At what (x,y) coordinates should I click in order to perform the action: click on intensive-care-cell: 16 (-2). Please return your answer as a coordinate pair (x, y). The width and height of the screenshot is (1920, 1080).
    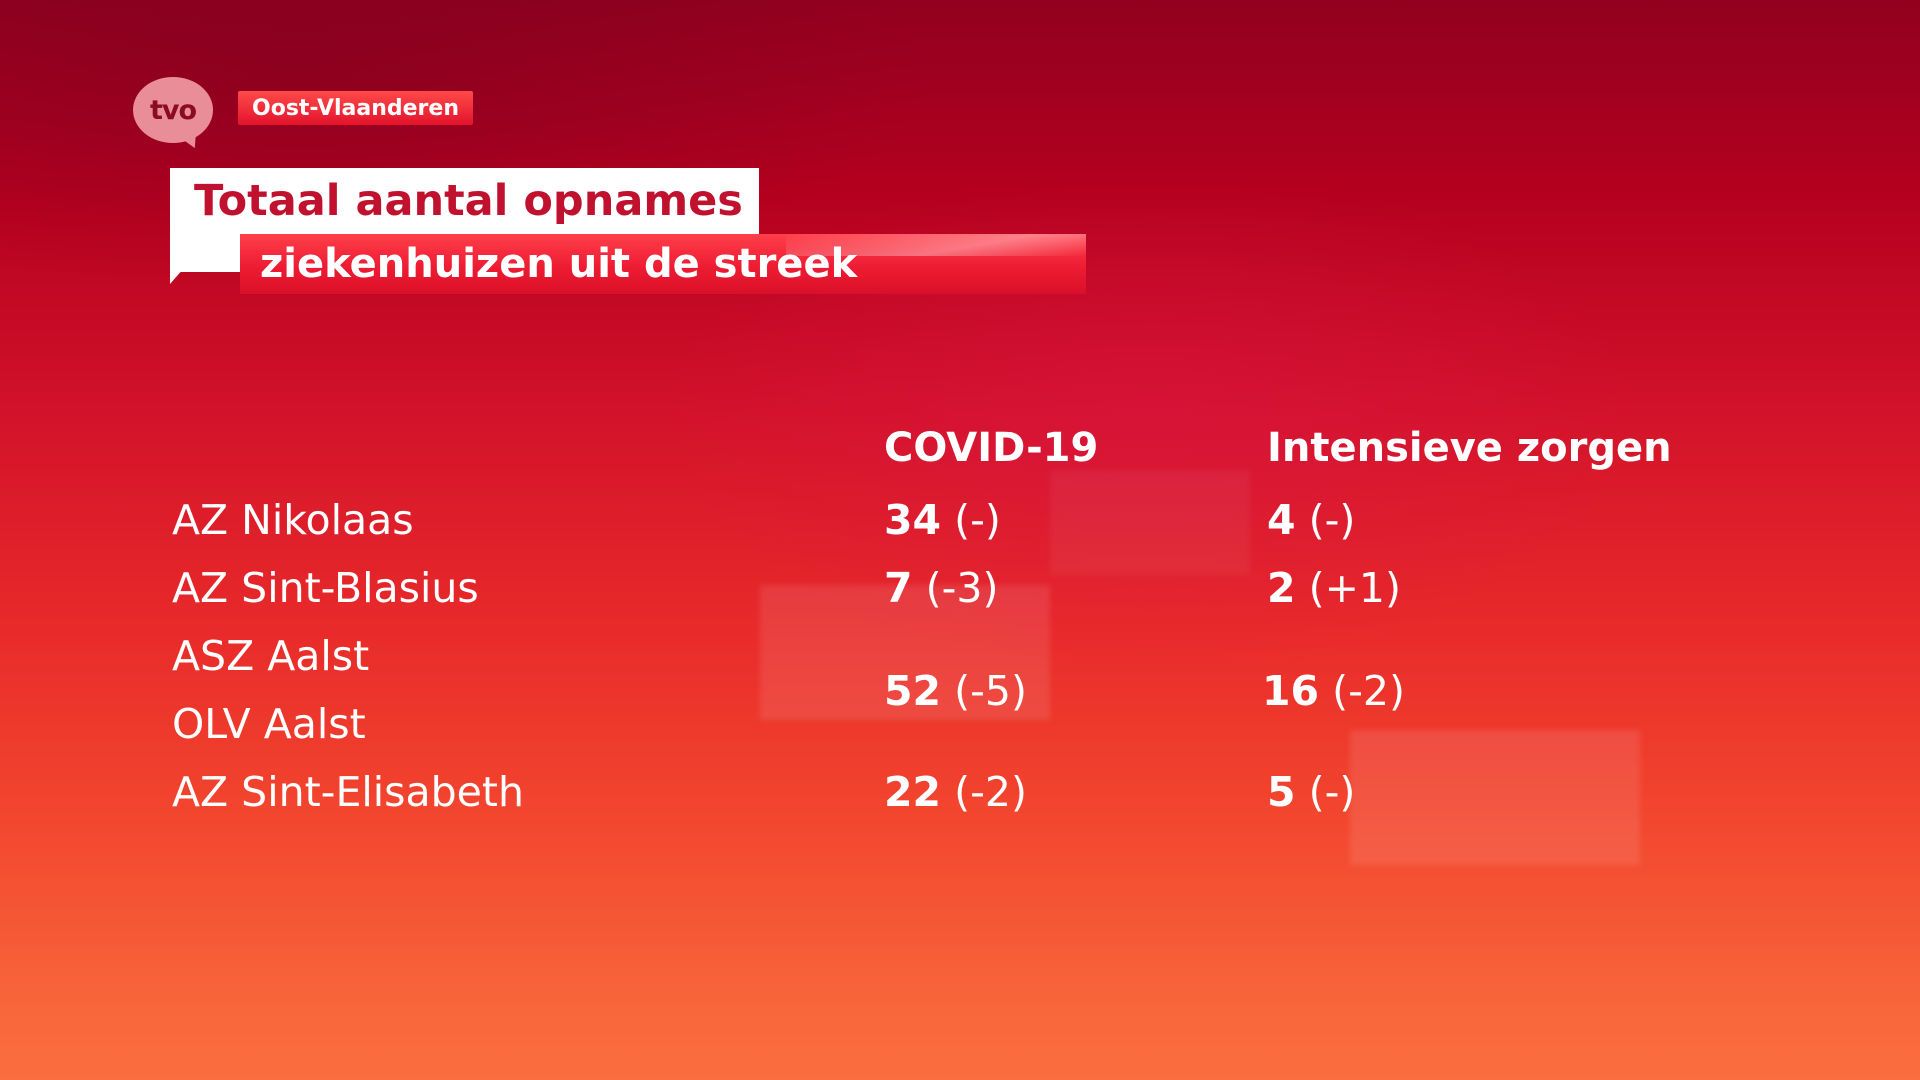
    Looking at the image, I should click on (1333, 691).